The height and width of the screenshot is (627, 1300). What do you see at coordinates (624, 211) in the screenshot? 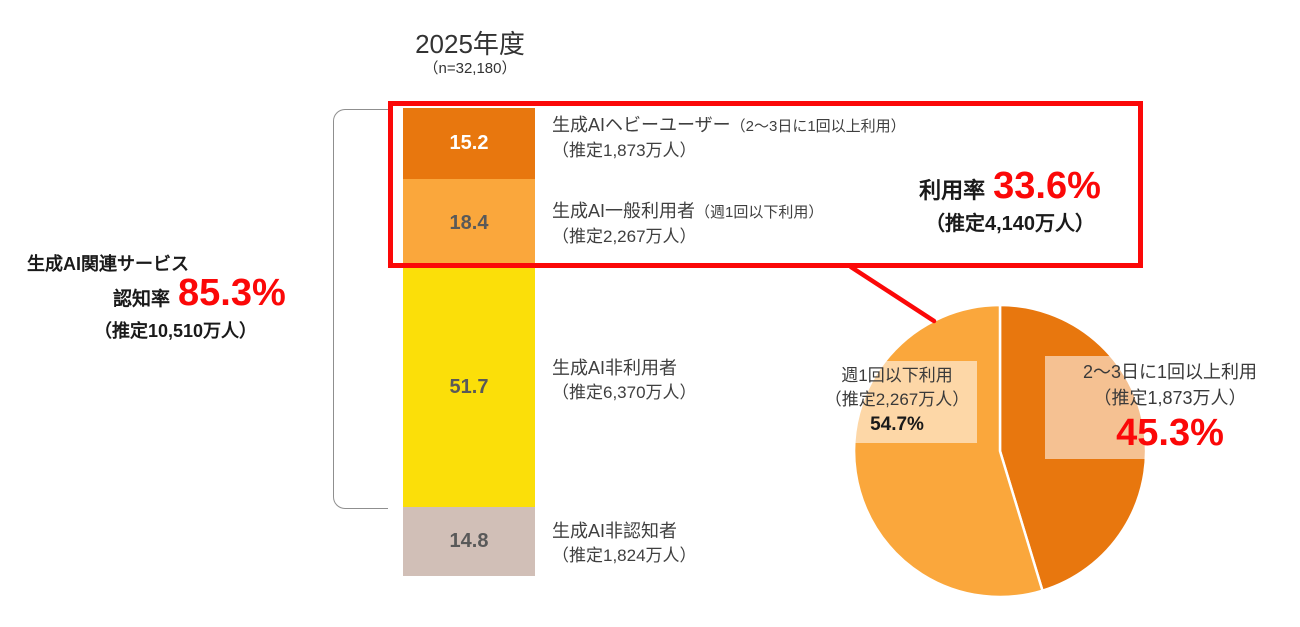
I see `segment-name: 生成AI一般利用者` at bounding box center [624, 211].